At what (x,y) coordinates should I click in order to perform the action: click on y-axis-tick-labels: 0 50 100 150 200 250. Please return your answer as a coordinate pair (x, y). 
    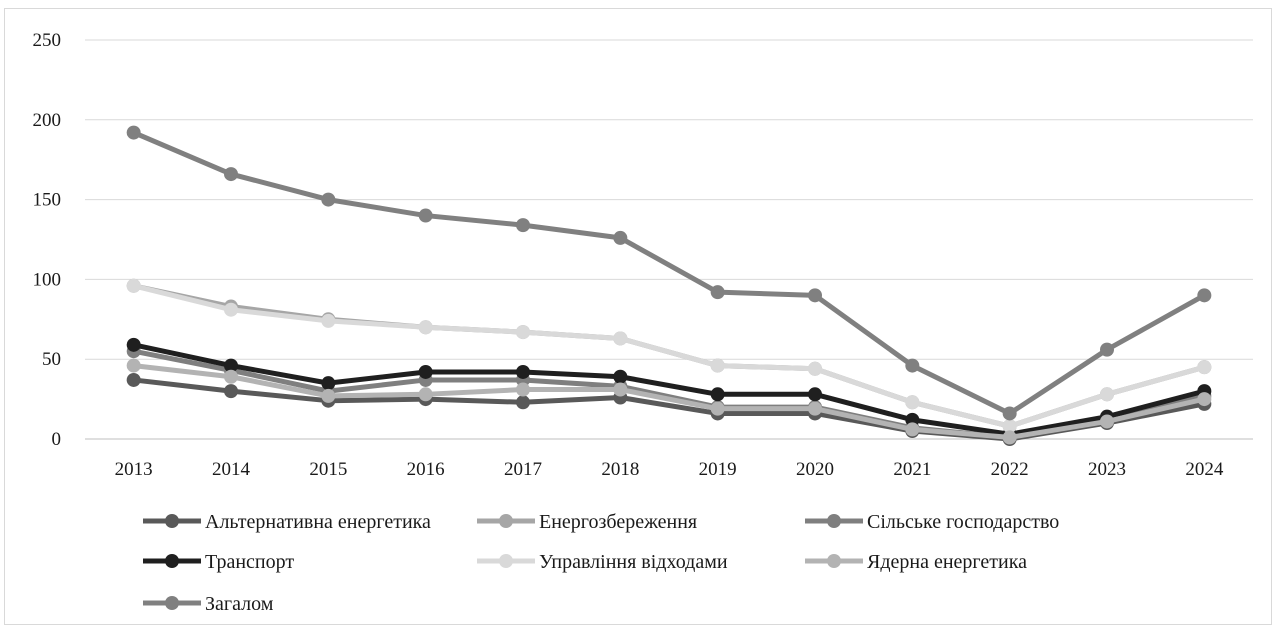
    Looking at the image, I should click on (47, 240).